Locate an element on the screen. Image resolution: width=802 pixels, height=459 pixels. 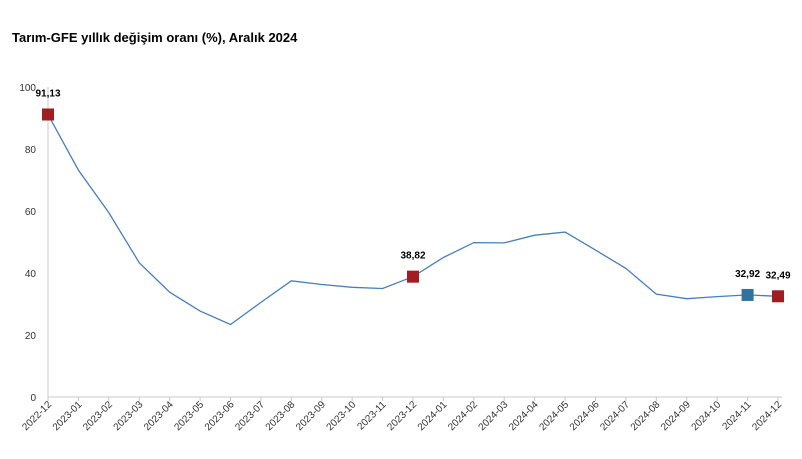
x-tick-label: 2024-12 is located at coordinates (767, 416).